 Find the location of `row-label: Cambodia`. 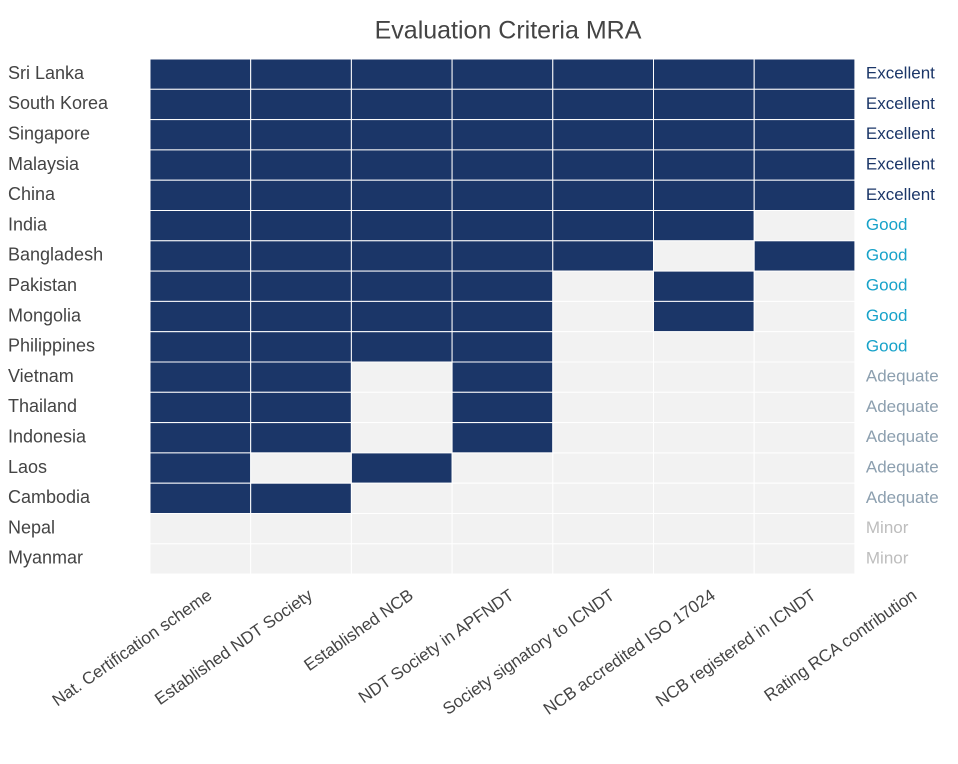

row-label: Cambodia is located at coordinates (49, 497).